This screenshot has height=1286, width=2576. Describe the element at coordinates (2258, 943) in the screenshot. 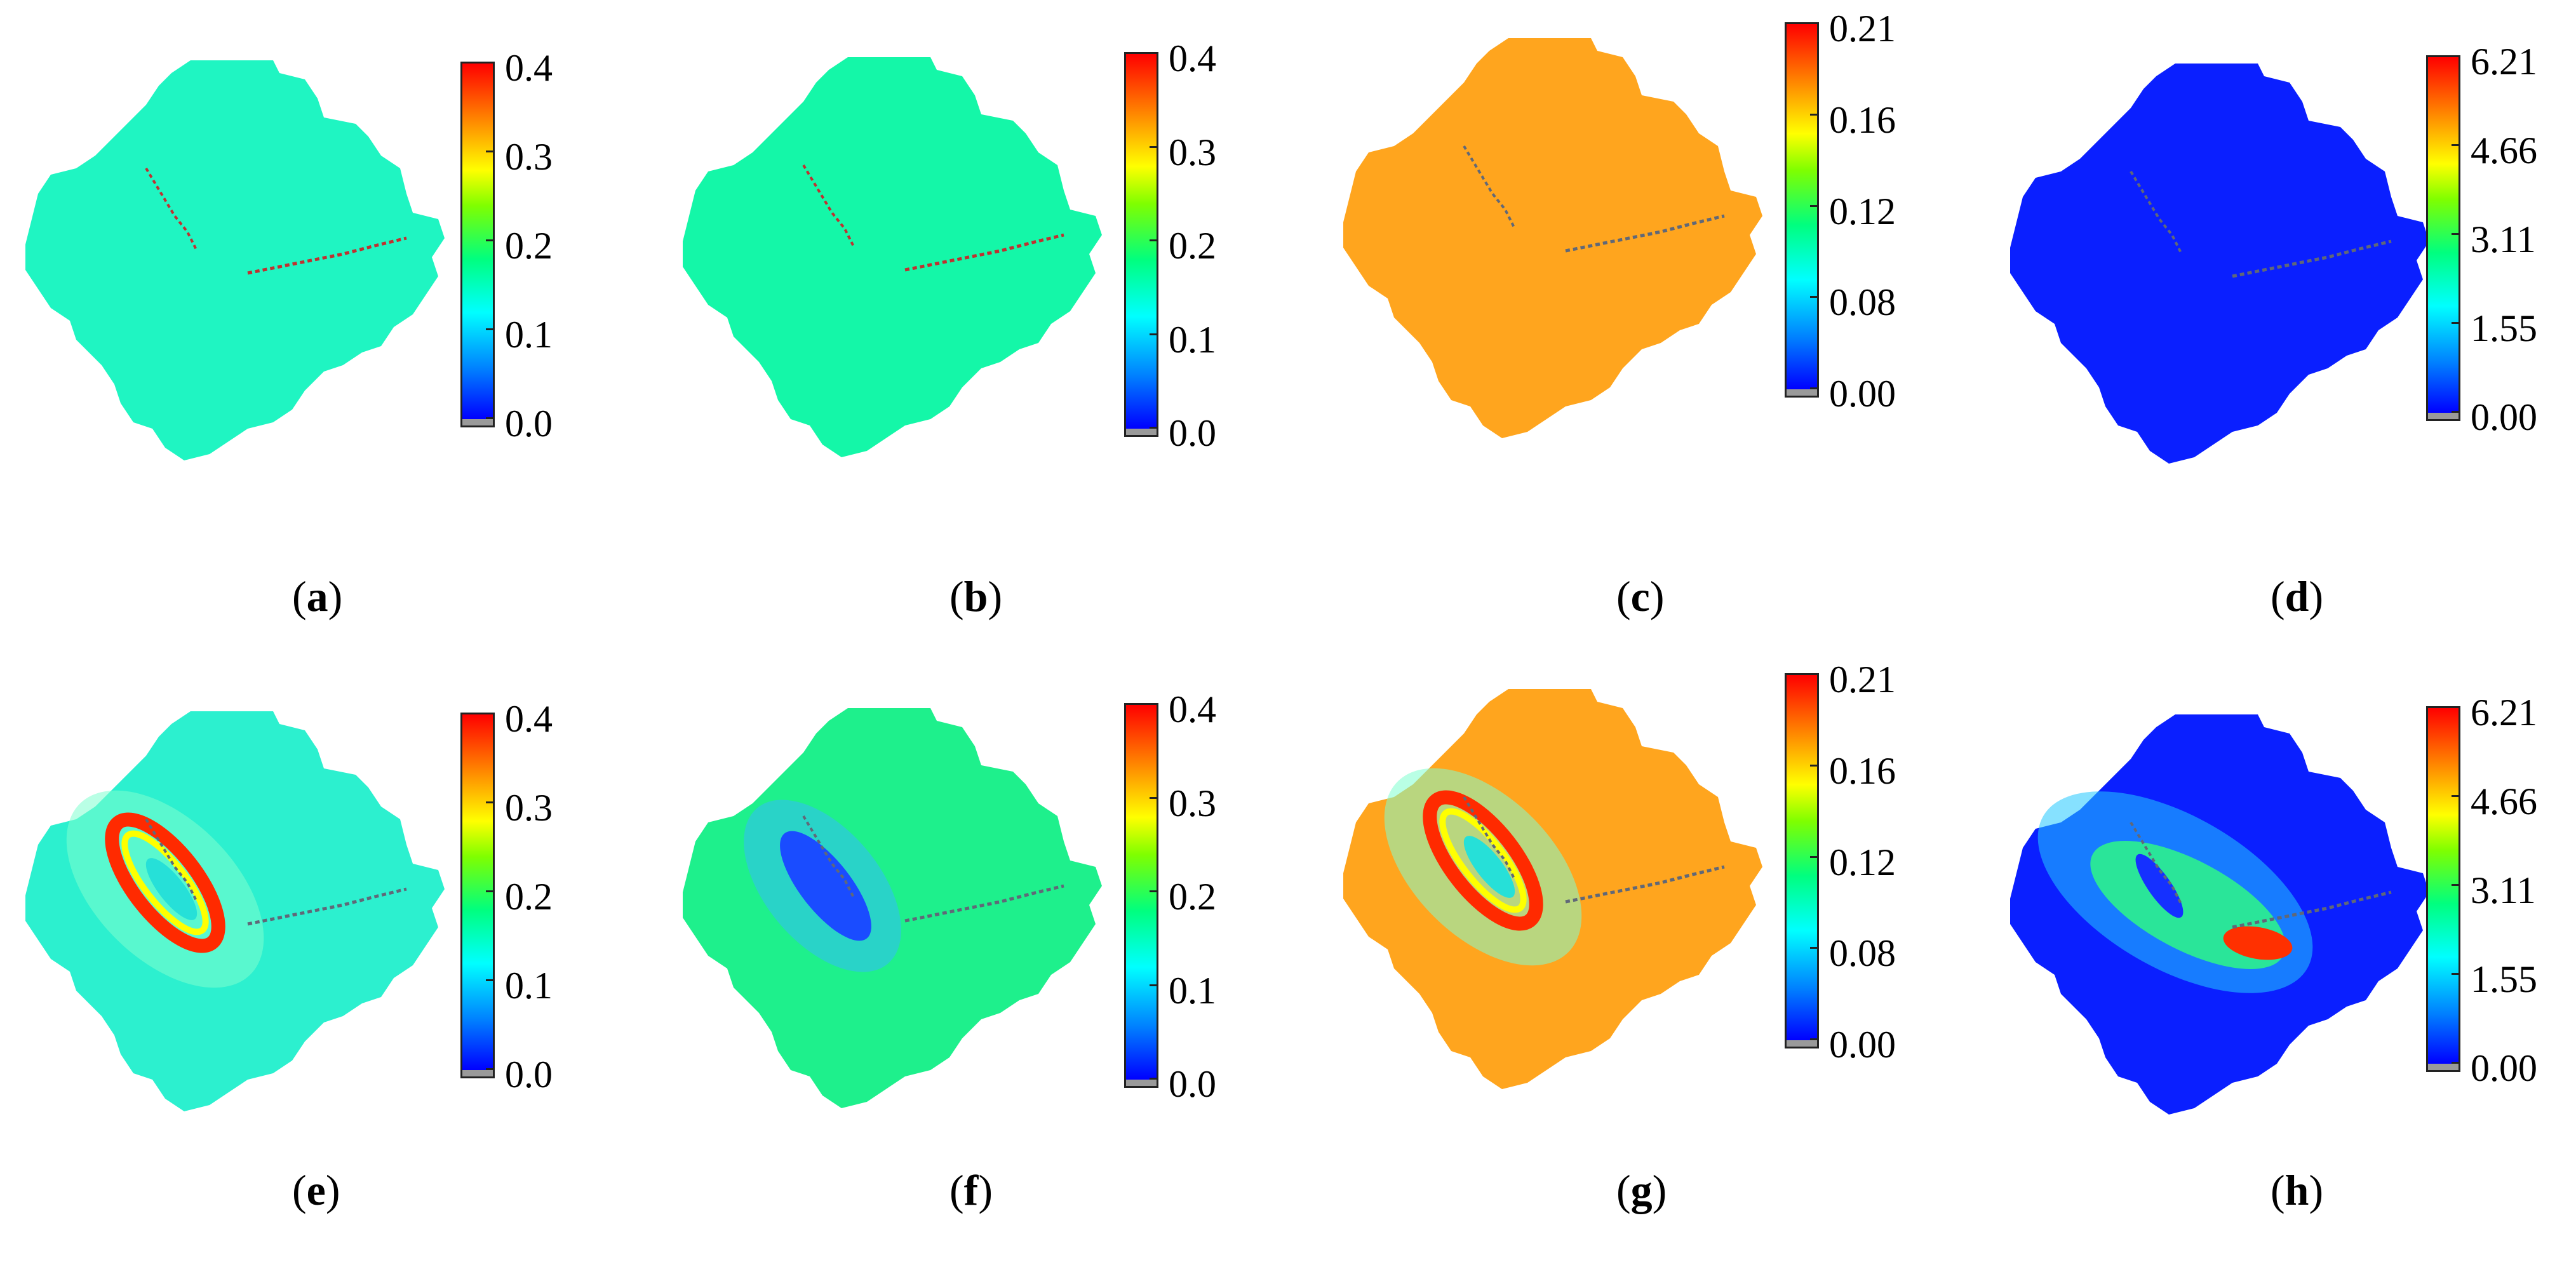

I see `plume-peak` at that location.